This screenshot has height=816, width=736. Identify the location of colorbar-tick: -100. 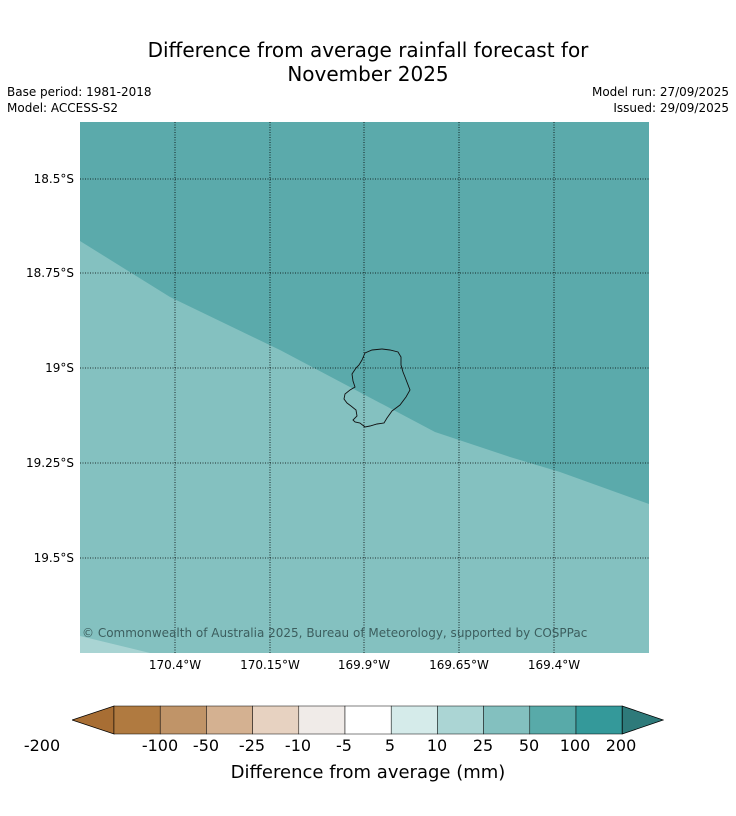
(160, 745).